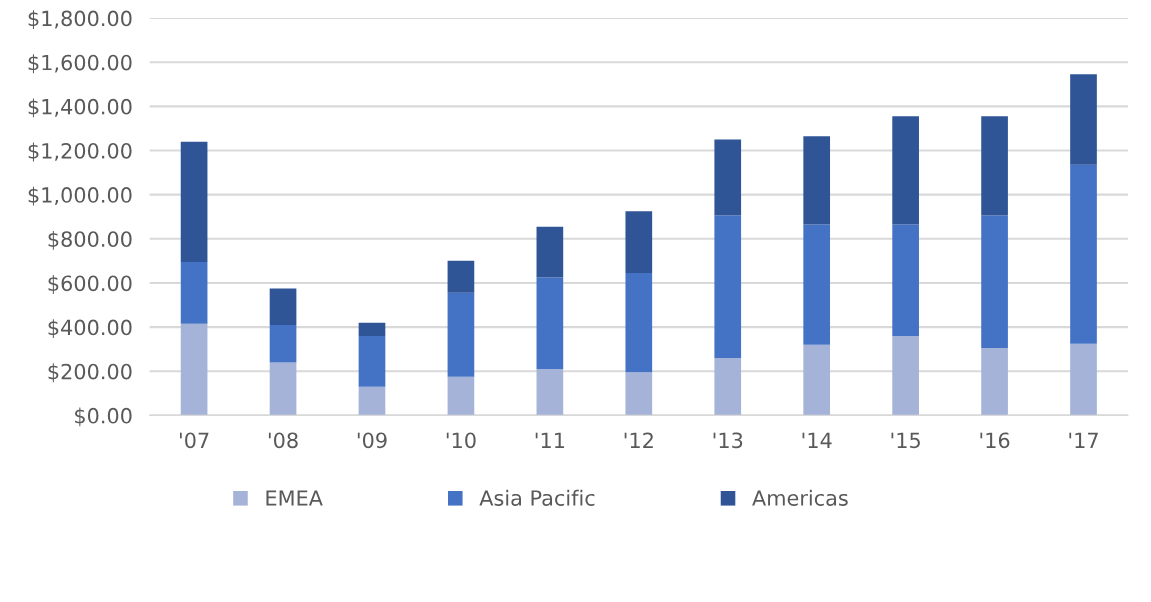  What do you see at coordinates (80, 152) in the screenshot?
I see `y-tick-label: $1,200.00` at bounding box center [80, 152].